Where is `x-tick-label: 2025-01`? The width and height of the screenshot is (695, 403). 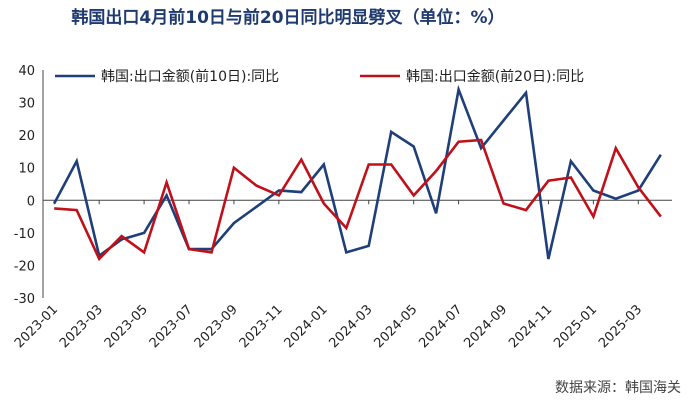
x-tick-label: 2025-01 is located at coordinates (575, 326).